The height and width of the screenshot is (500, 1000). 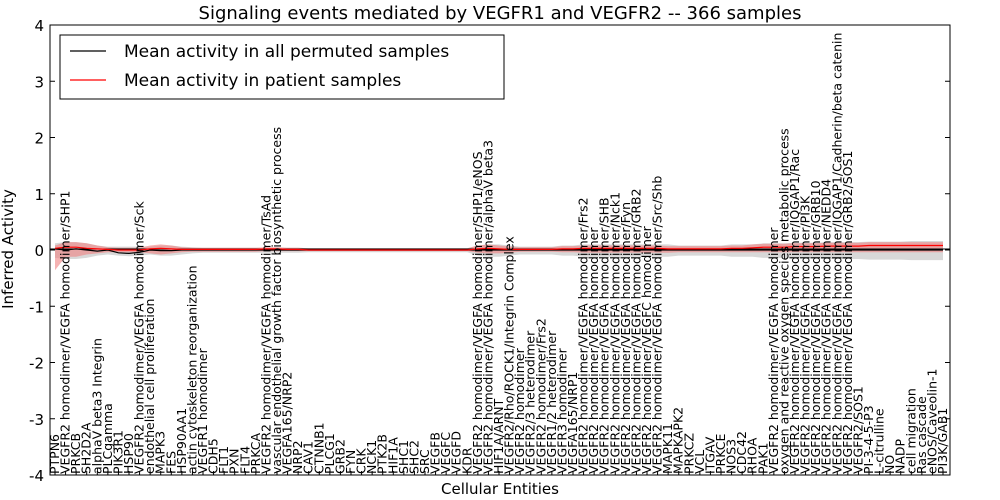 What do you see at coordinates (262, 81) in the screenshot?
I see `legend-label-patient: Mean activity in patient samples` at bounding box center [262, 81].